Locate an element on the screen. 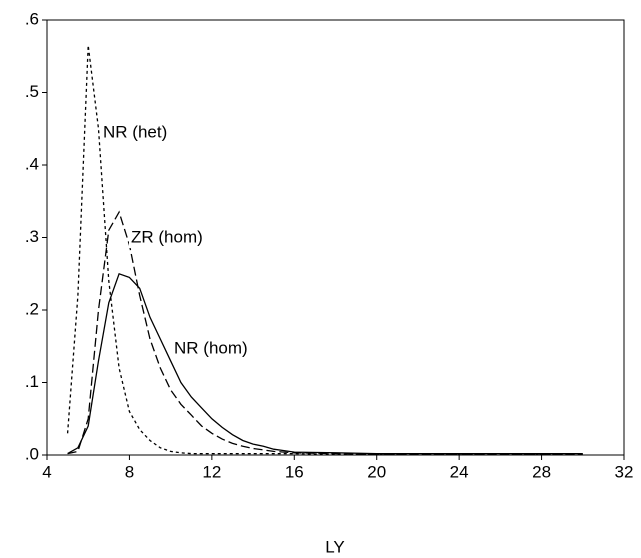  x-tick-label: 16 is located at coordinates (294, 471).